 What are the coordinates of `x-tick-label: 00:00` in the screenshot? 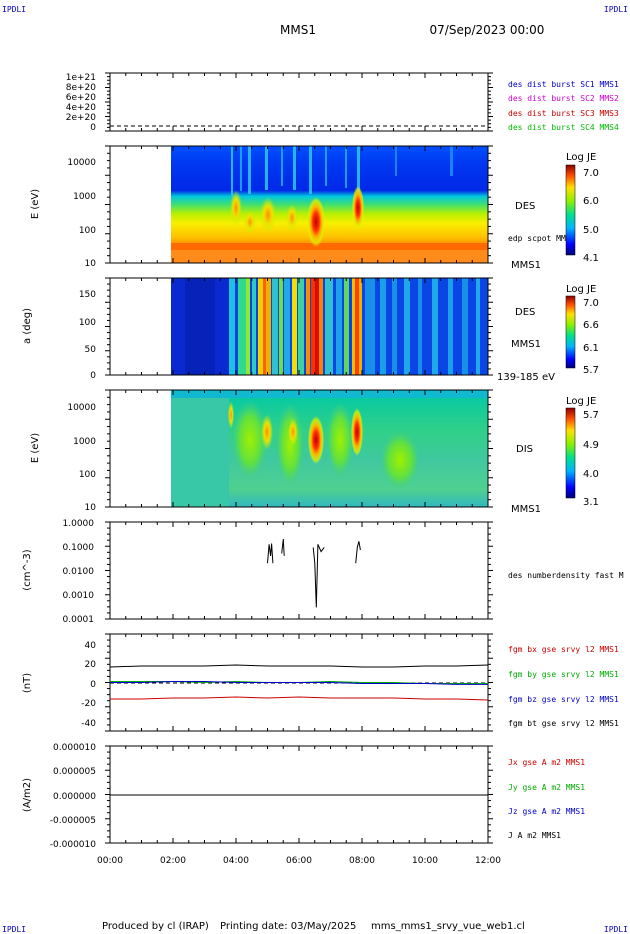 It's located at (110, 861).